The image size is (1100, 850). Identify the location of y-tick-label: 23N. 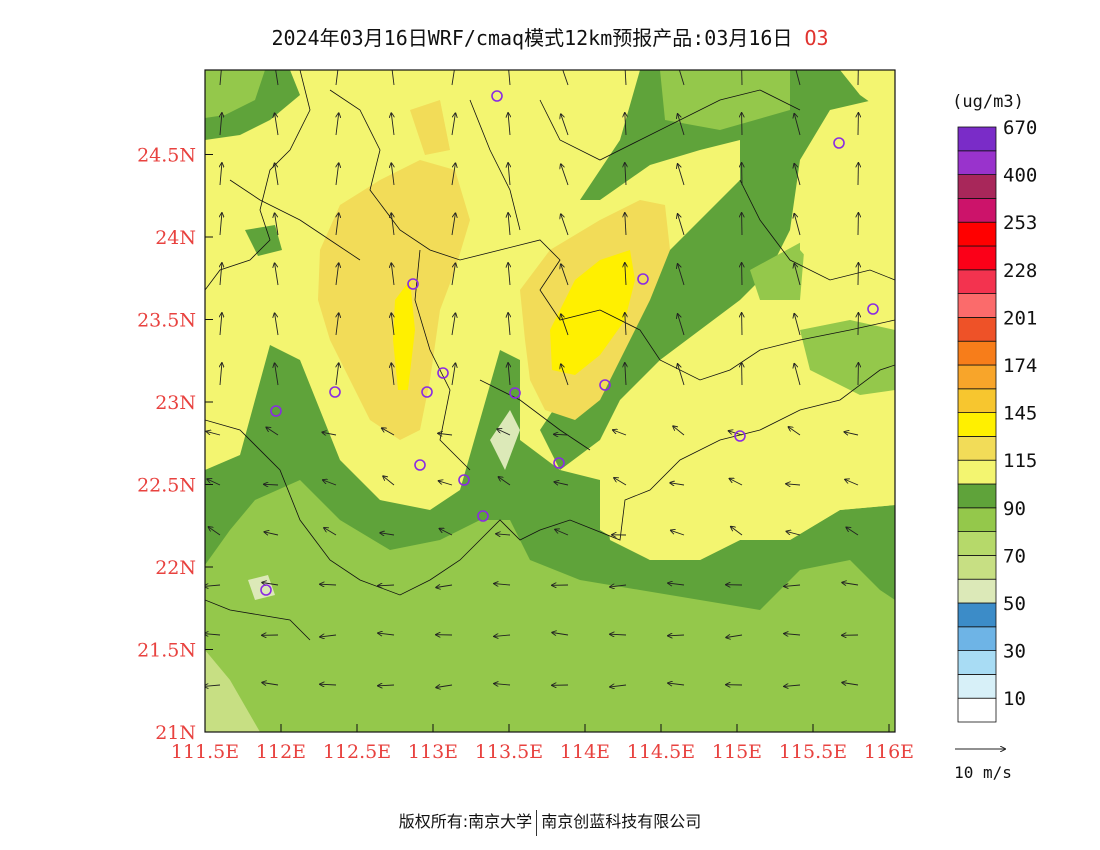
(175, 403).